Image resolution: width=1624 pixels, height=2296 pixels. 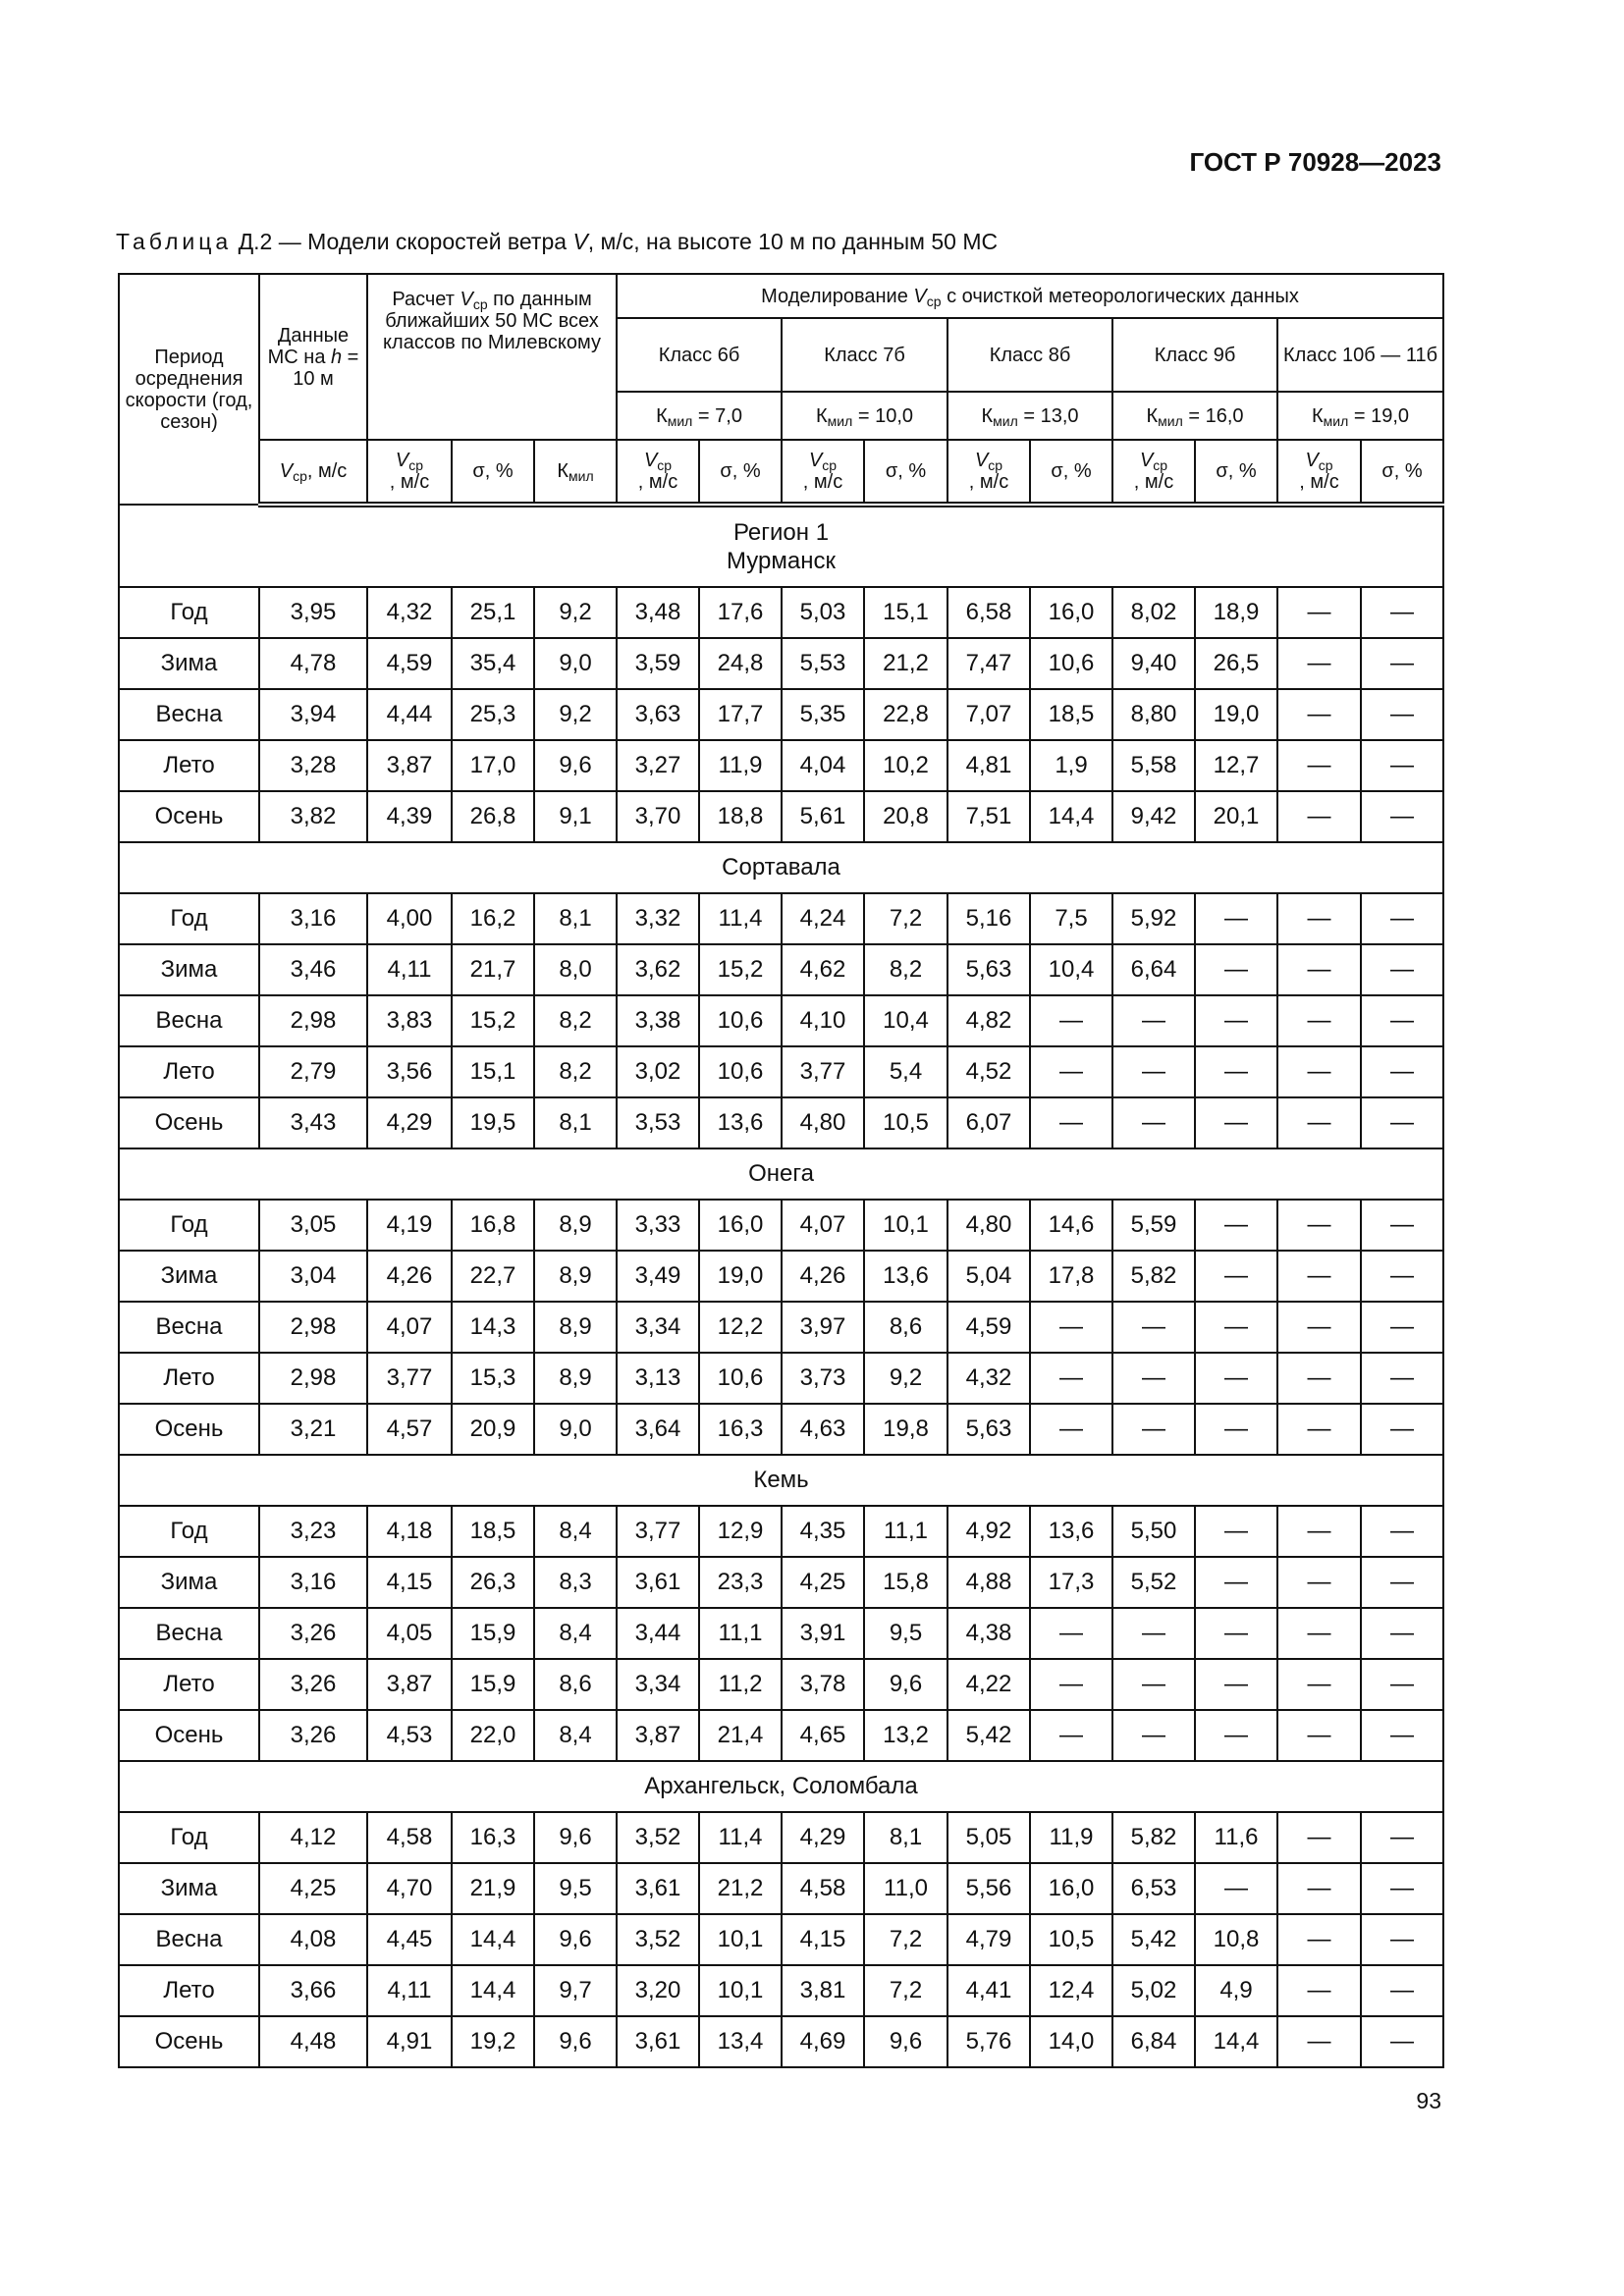 I want to click on period-cell: Зима, so click(x=189, y=1888).